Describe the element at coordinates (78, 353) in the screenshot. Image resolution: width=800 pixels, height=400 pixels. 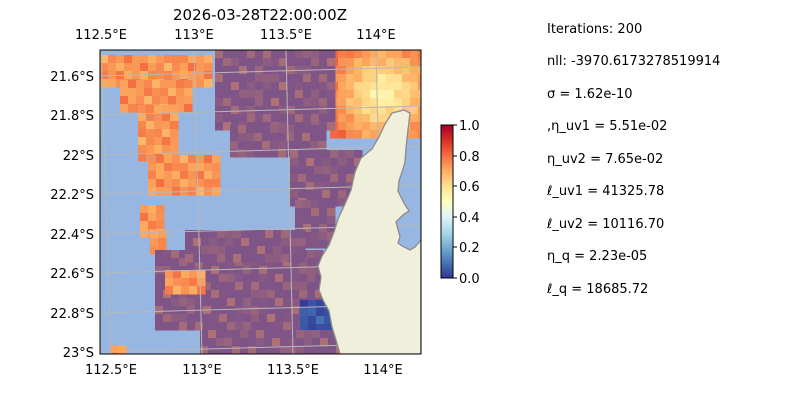
I see `lat-label: 23°S` at that location.